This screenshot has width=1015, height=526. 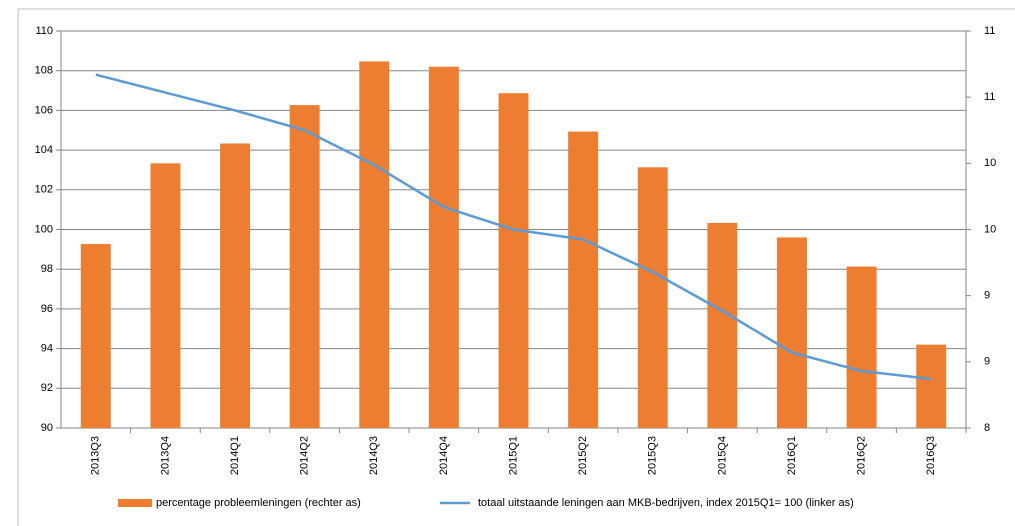 I want to click on x-tick-label: 2014Q4, so click(x=444, y=455).